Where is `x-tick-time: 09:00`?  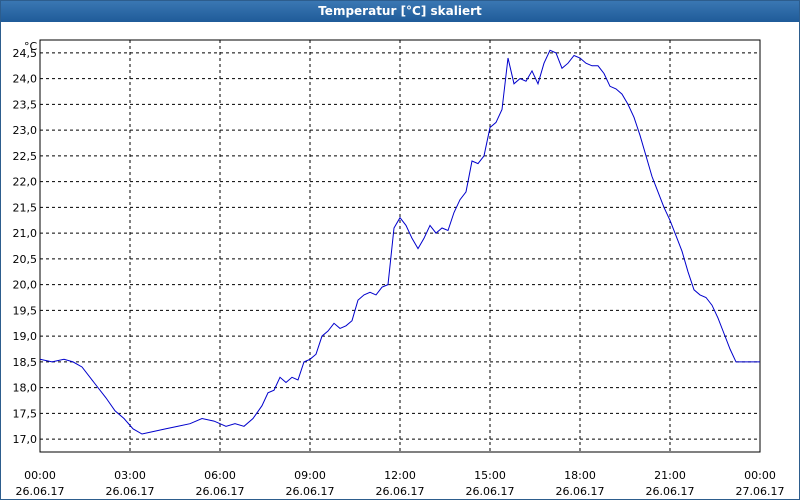
x-tick-time: 09:00 is located at coordinates (310, 475).